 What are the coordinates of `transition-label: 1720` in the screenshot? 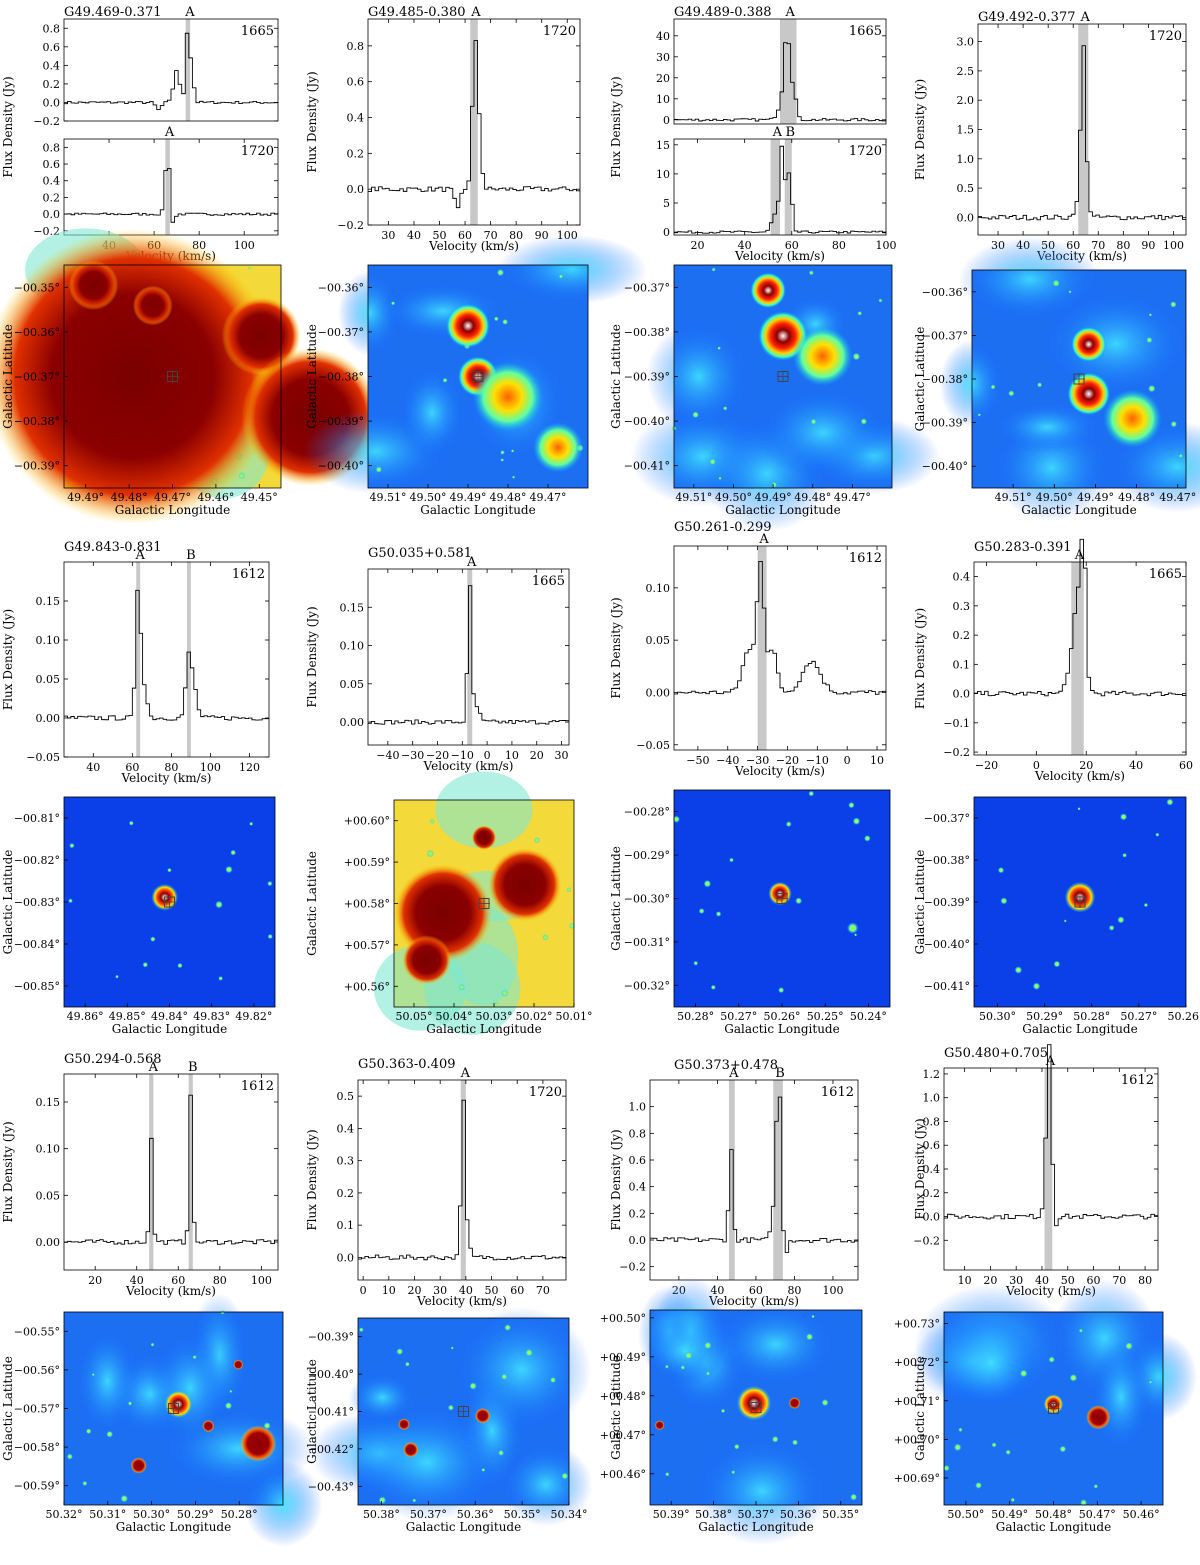 It's located at (1165, 36).